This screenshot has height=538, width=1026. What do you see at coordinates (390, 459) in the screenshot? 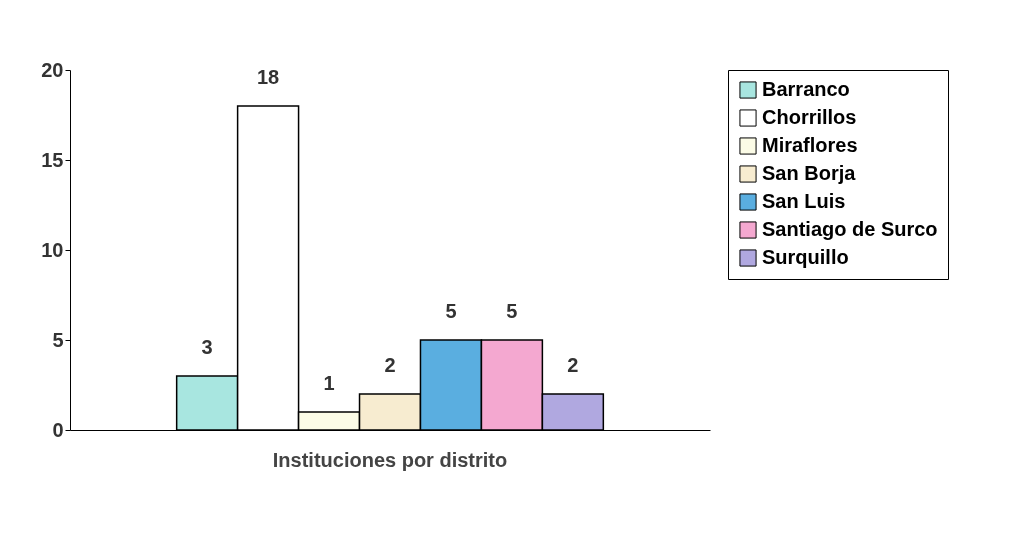
I see `x-tick-label: Instituciones por distrito` at bounding box center [390, 459].